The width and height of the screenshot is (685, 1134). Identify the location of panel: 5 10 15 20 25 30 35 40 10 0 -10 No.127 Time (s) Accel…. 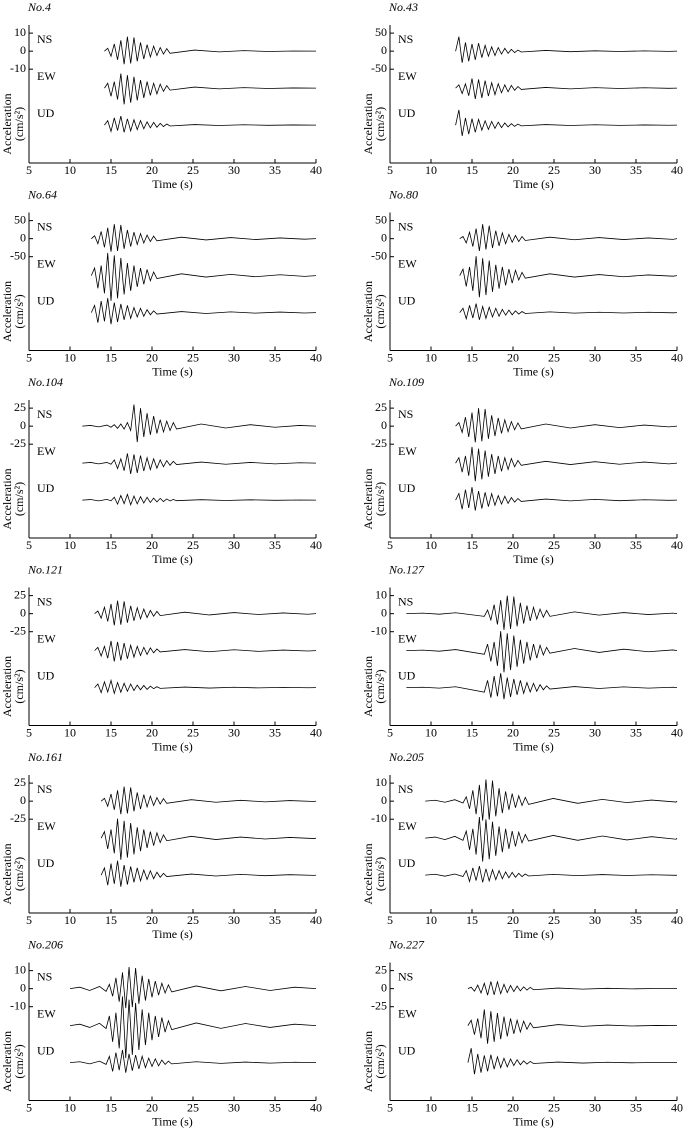
(522, 657).